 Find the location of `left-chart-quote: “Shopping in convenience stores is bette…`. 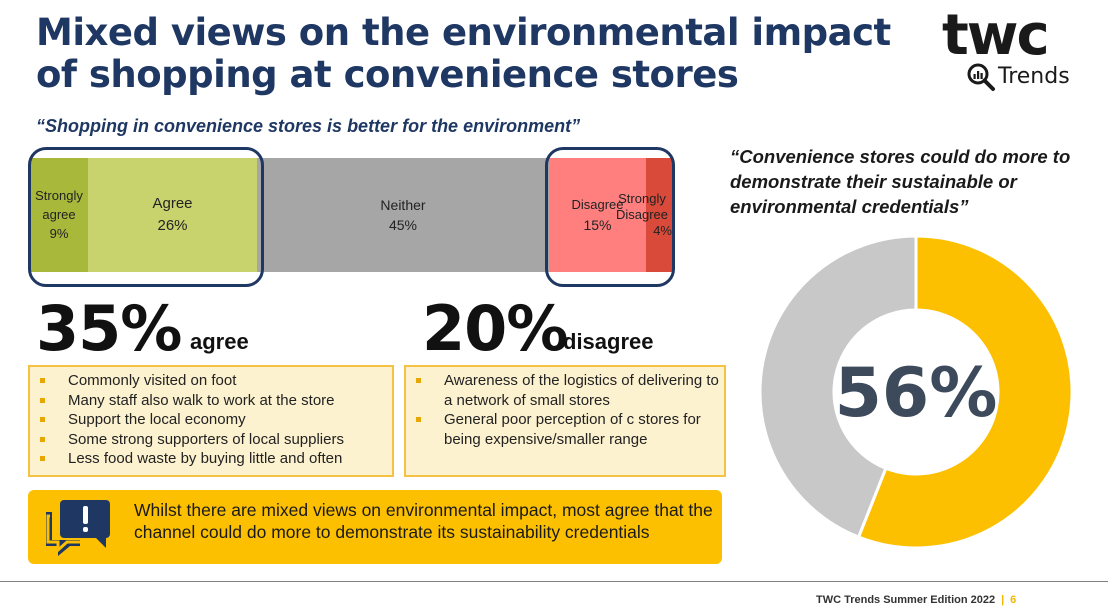

left-chart-quote: “Shopping in convenience stores is bette… is located at coordinates (308, 126).